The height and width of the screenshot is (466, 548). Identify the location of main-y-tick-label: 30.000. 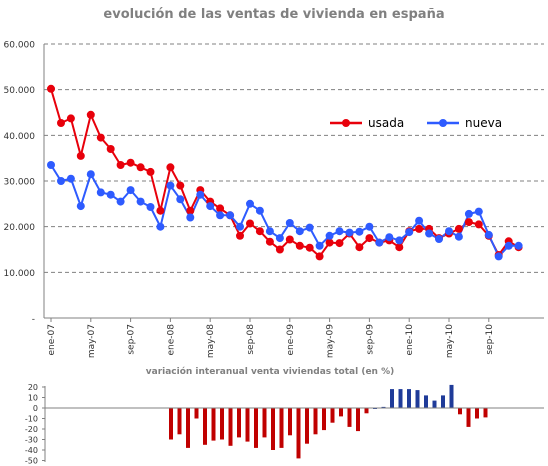
(20, 183).